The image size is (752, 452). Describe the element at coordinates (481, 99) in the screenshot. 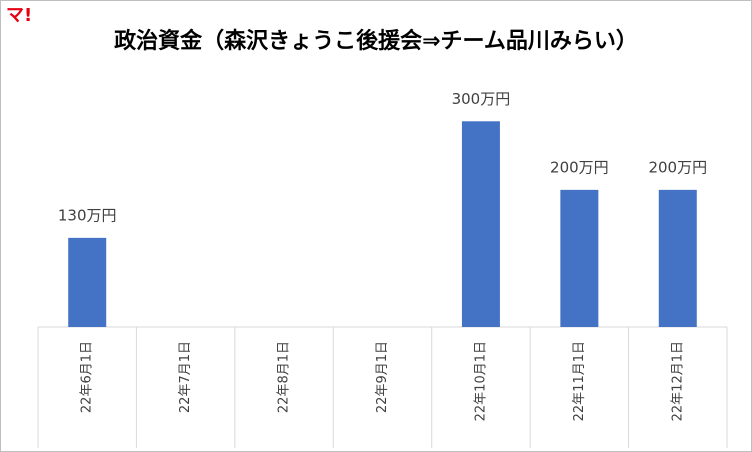

I see `value-label: 300万円` at that location.